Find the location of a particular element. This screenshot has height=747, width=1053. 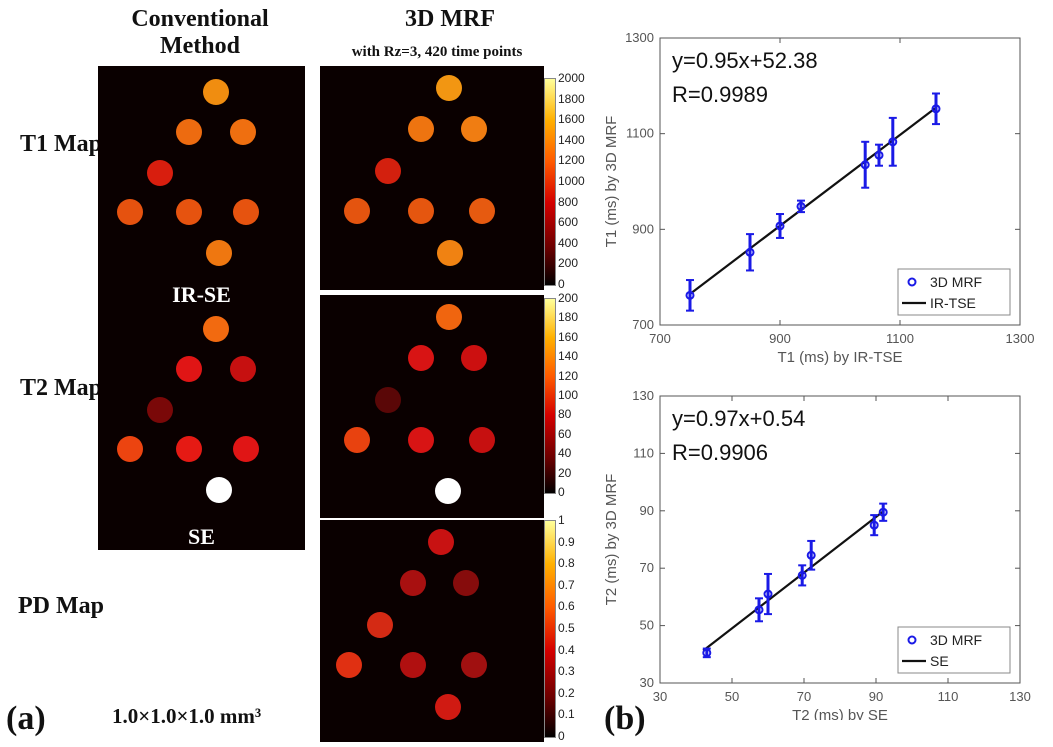

legend-box is located at coordinates (954, 292).